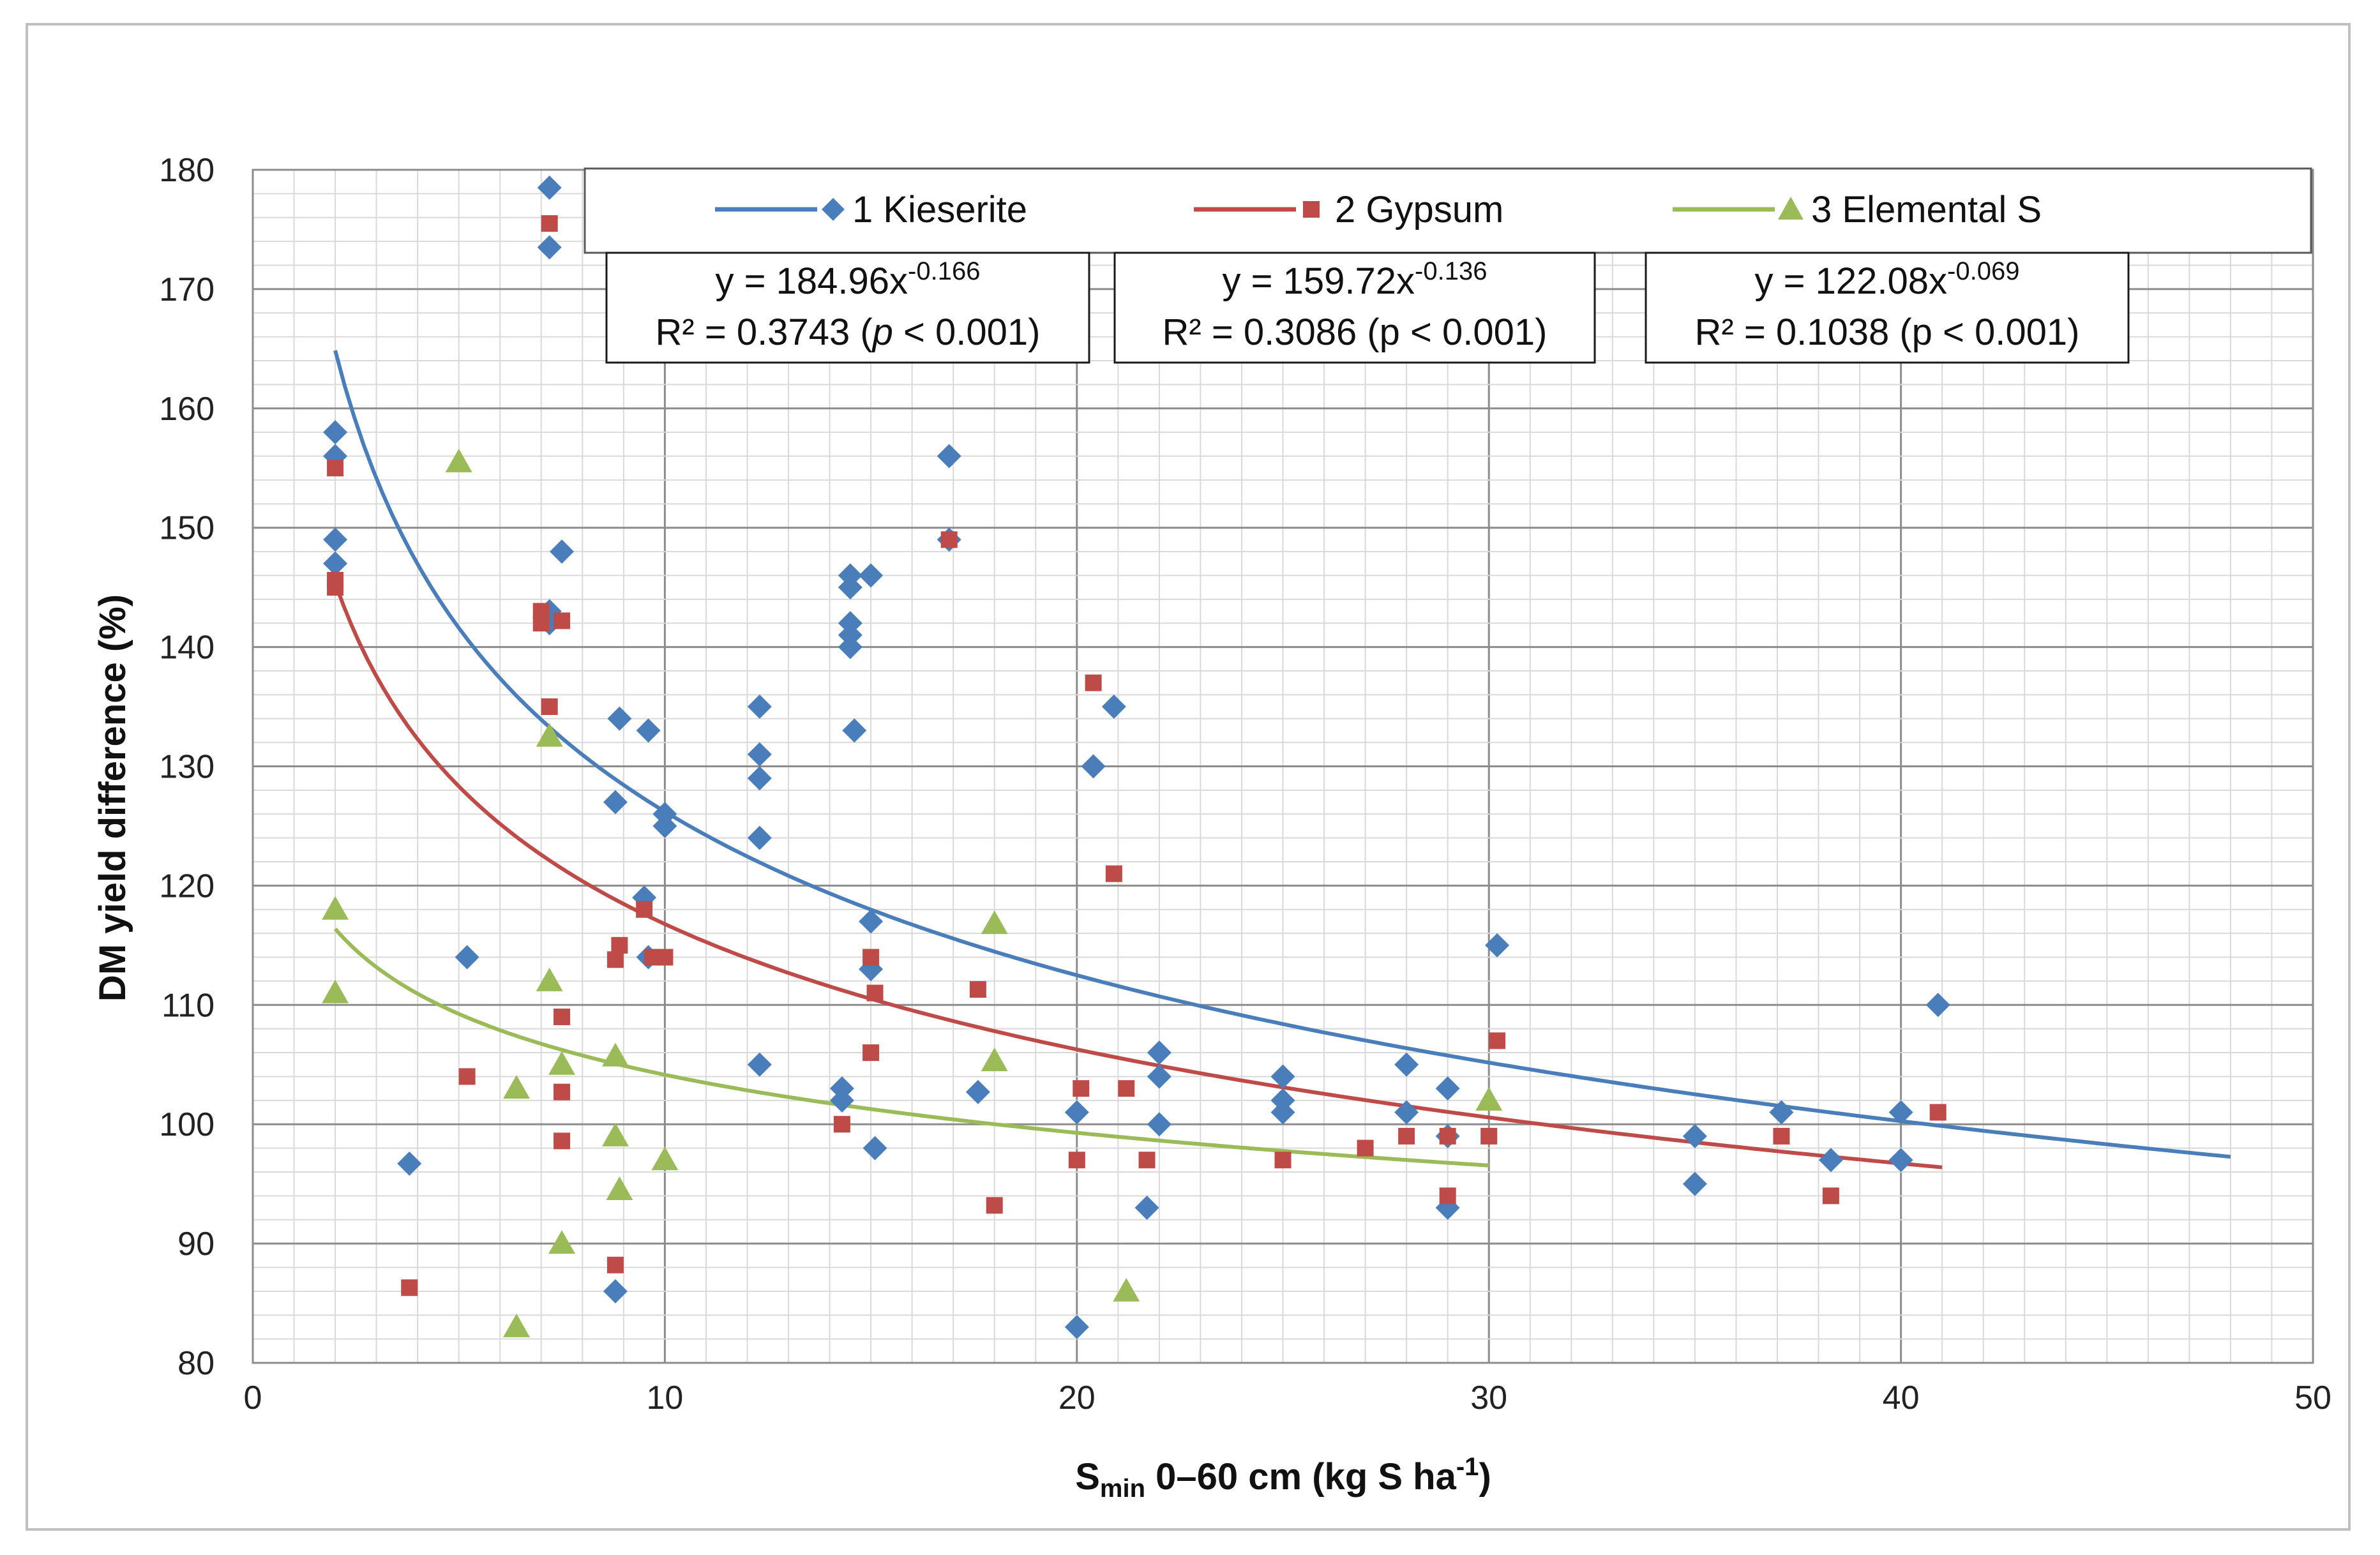 This screenshot has width=2380, height=1555. What do you see at coordinates (1887, 332) in the screenshot?
I see `r2-elemental-s: R² = 0.1038 (p < 0.001)` at bounding box center [1887, 332].